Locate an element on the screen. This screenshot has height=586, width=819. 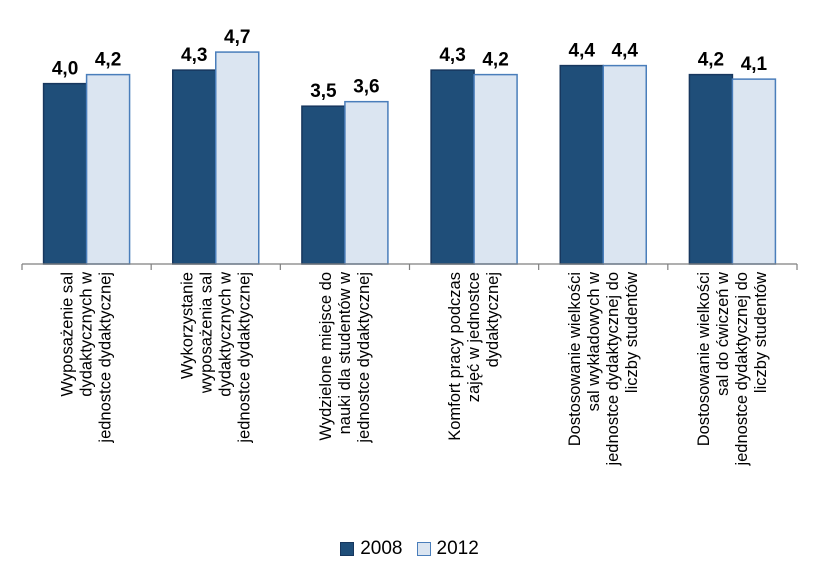
legend-item-2008: 2008 is located at coordinates (371, 549).